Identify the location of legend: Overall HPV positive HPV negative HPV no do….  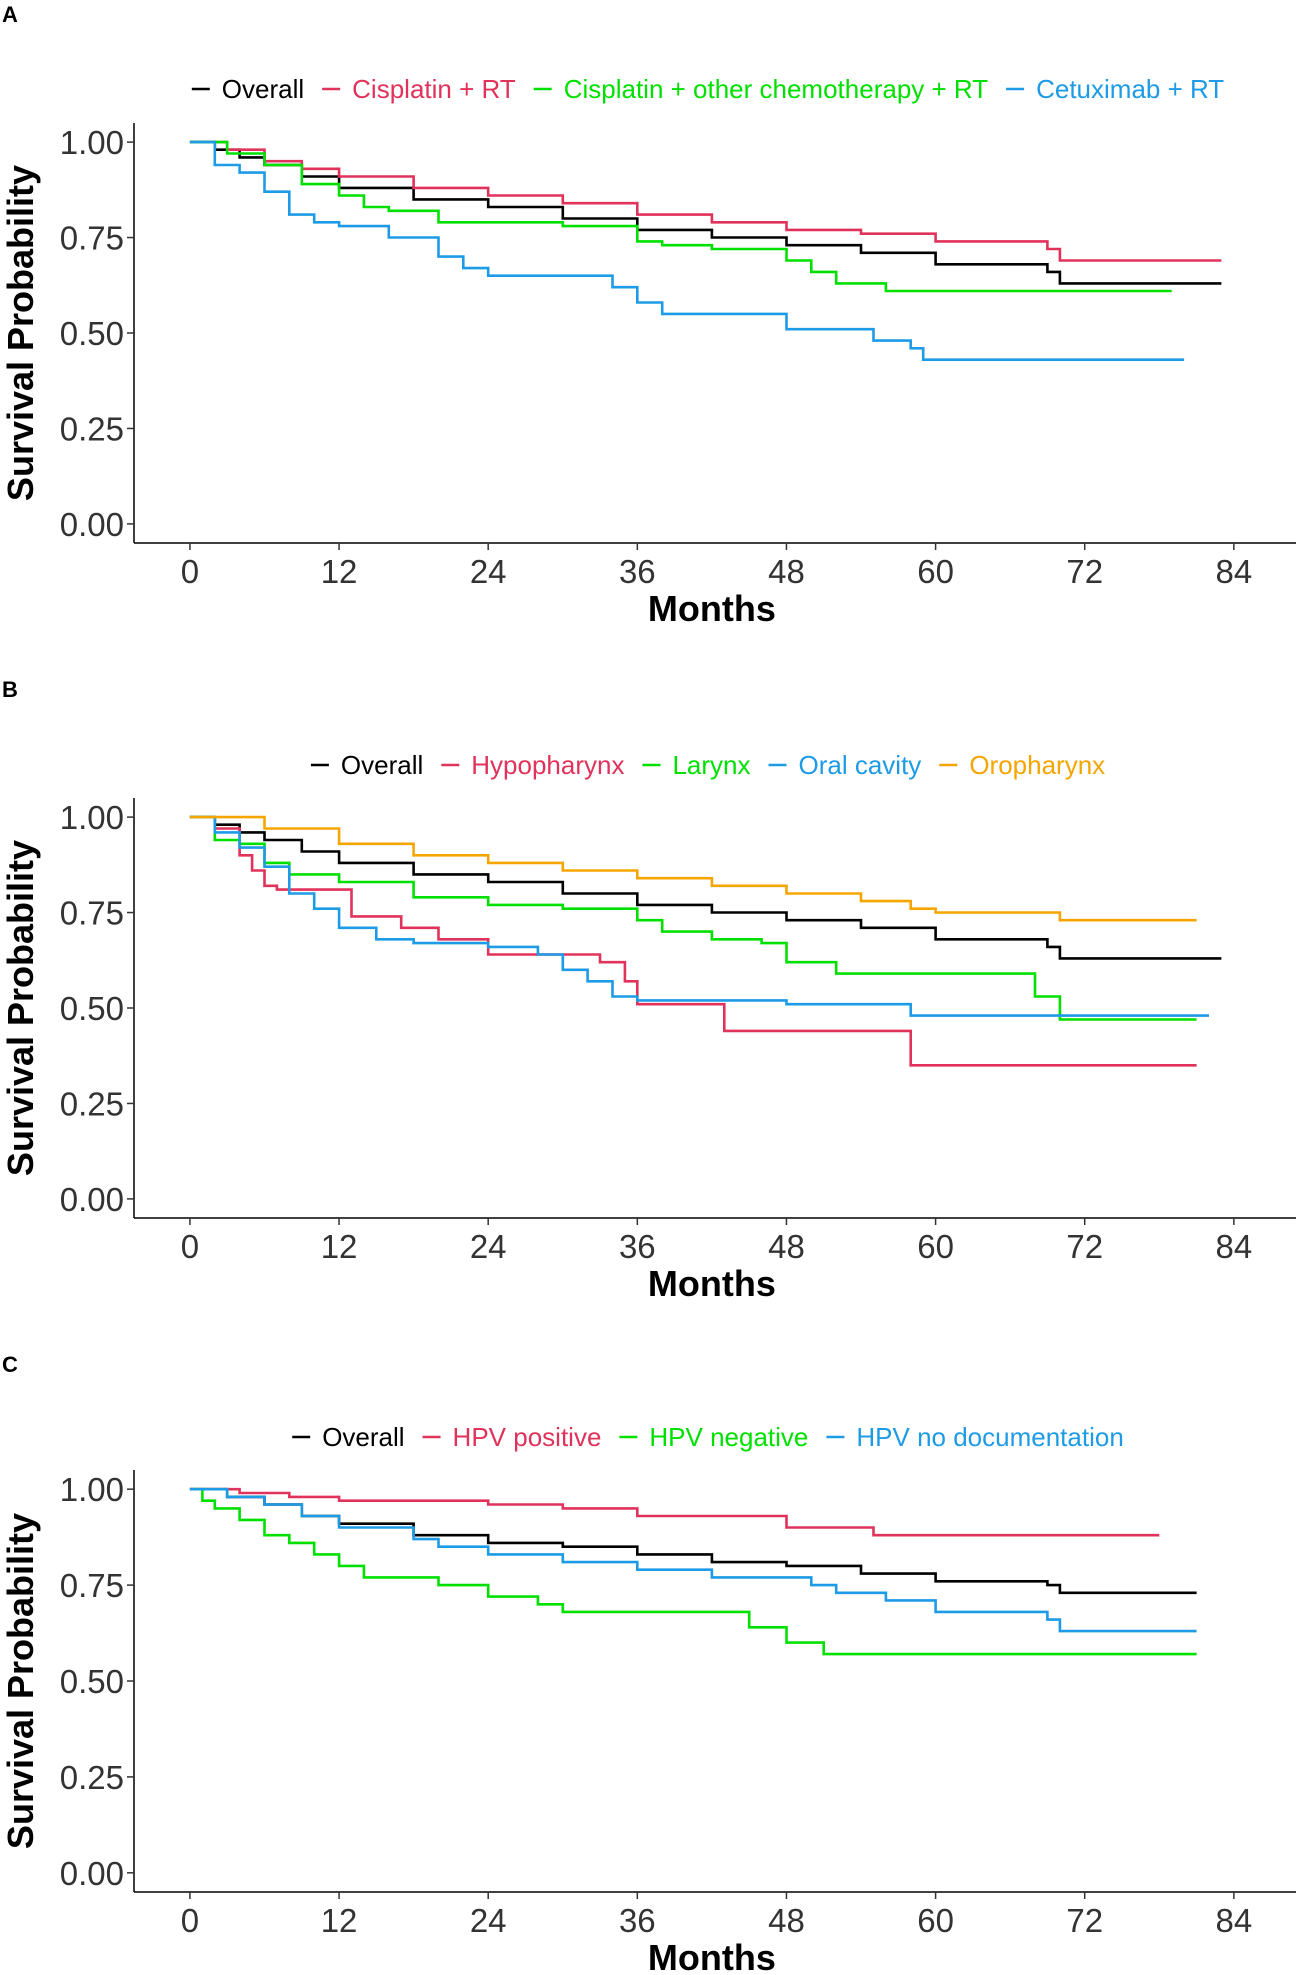
(708, 1437).